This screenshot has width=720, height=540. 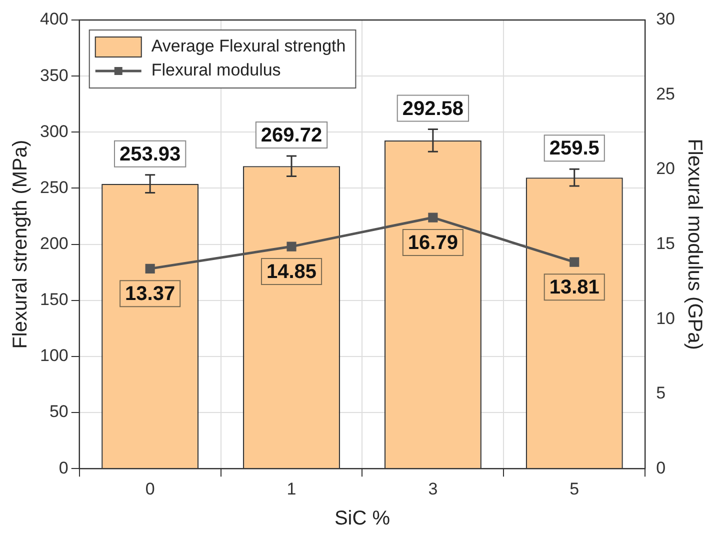 What do you see at coordinates (291, 272) in the screenshot?
I see `data-label: 14.85` at bounding box center [291, 272].